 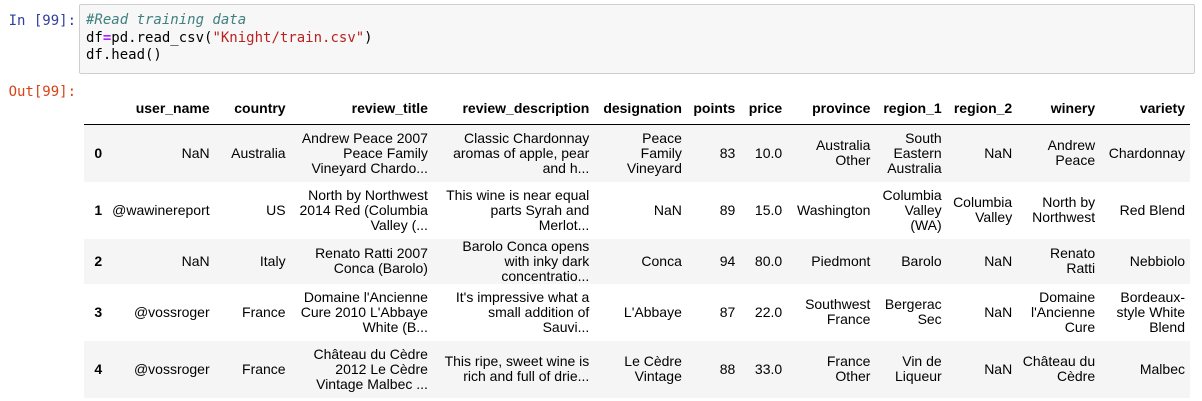 I want to click on table-cell-designation: L'Abbaye, so click(x=652, y=311).